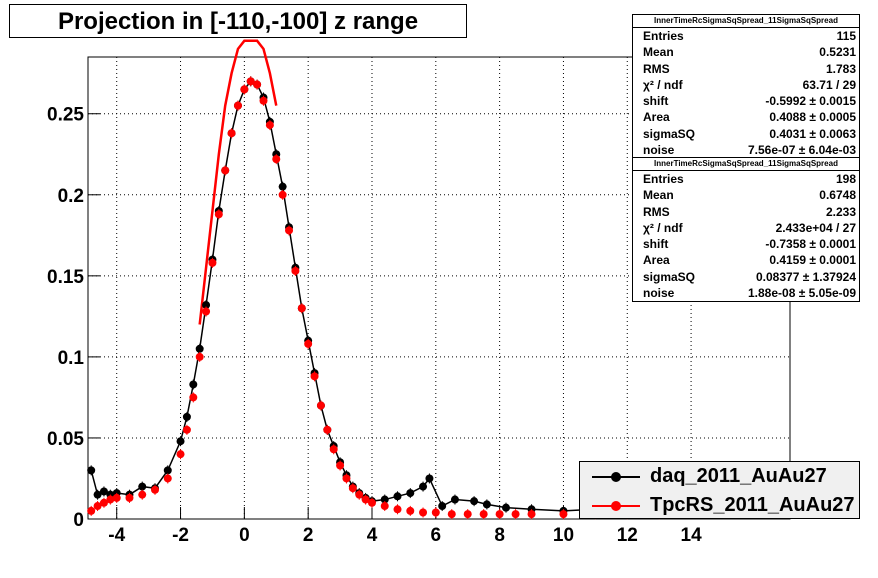 The height and width of the screenshot is (578, 878). What do you see at coordinates (663, 227) in the screenshot?
I see `stats-name: χ² / ndf` at bounding box center [663, 227].